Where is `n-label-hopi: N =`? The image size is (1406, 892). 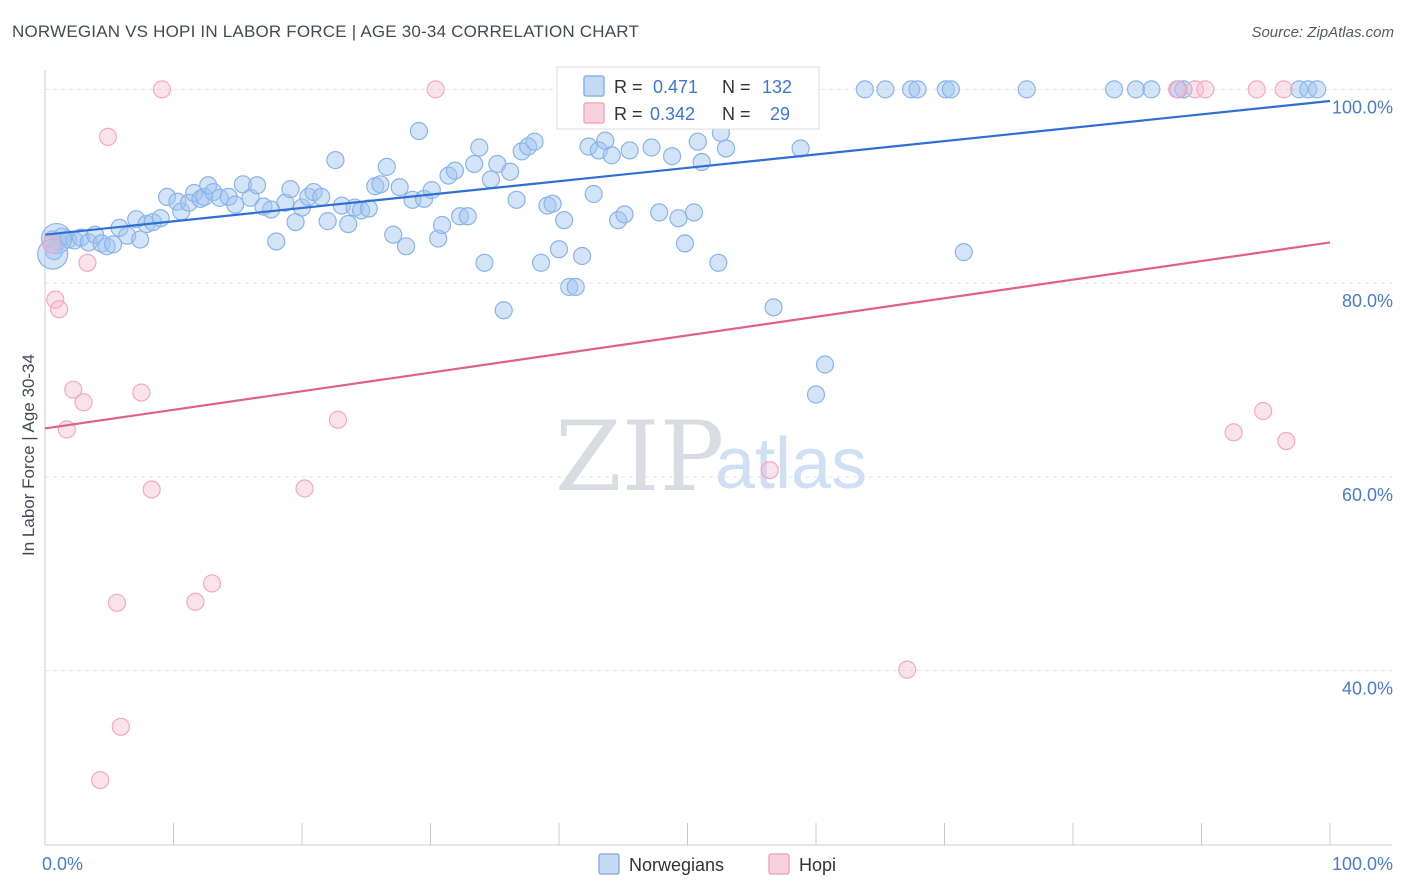
n-label-hopi: N = is located at coordinates (736, 114).